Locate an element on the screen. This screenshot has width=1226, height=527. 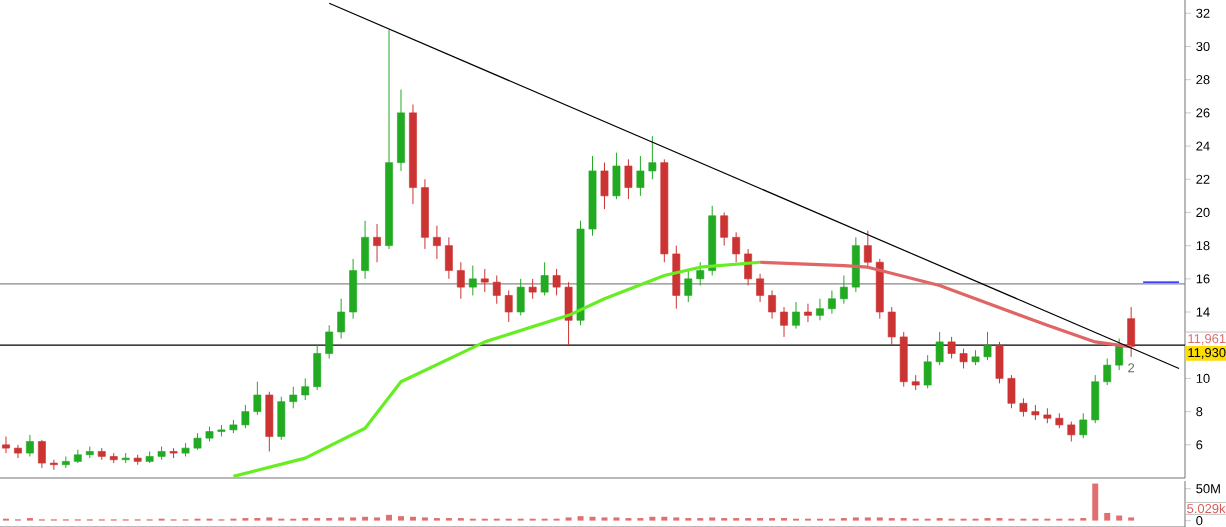
y-tick-label: 24 is located at coordinates (1203, 146).